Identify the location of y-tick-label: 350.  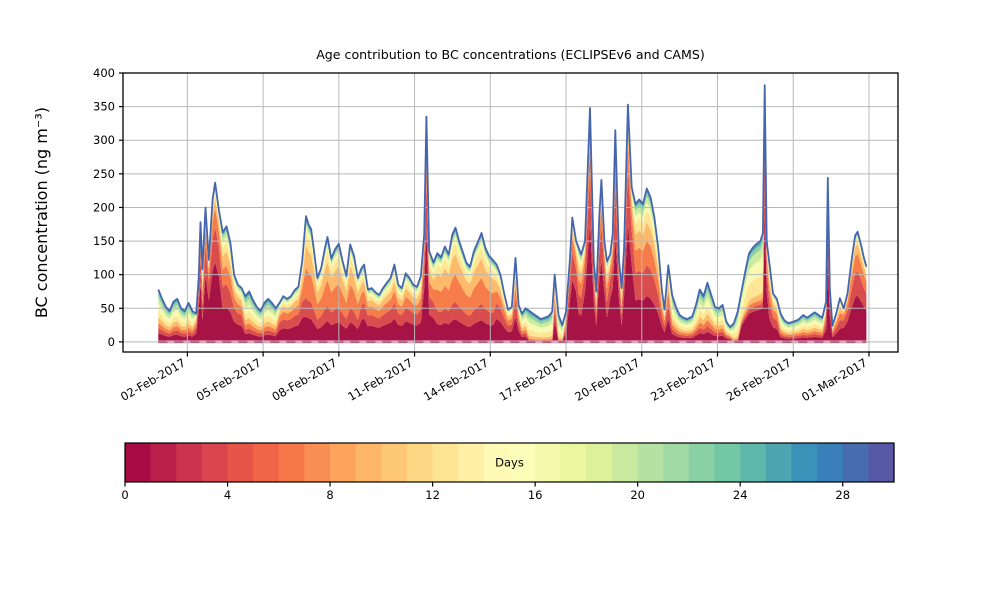
(104, 107).